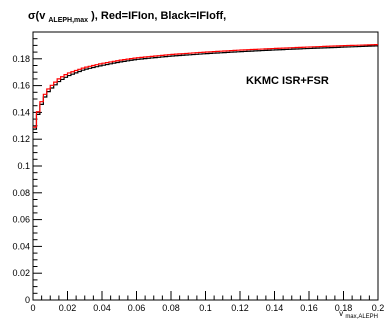  I want to click on y-tick-label: 0.02, so click(21, 273).